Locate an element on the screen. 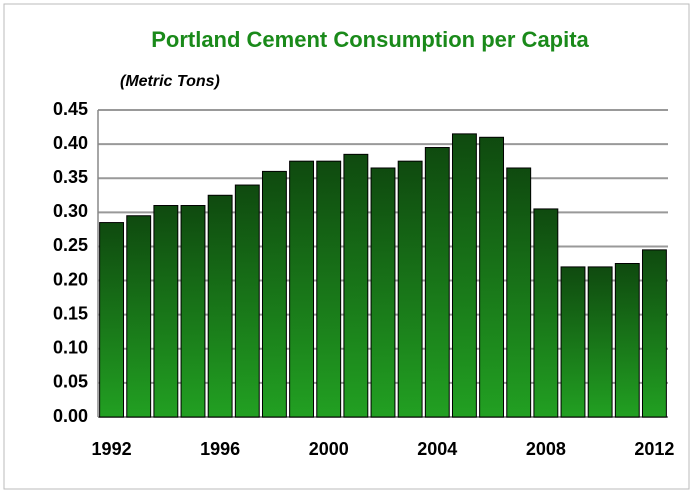  y-tick-label: 0.30 is located at coordinates (70, 211).